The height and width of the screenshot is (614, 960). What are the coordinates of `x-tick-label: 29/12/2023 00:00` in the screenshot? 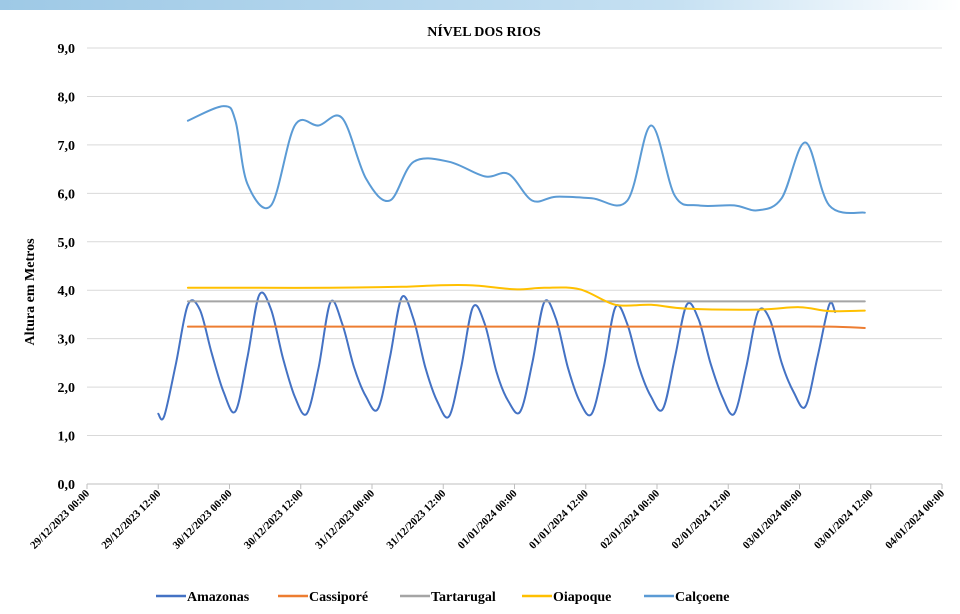 It's located at (60, 519).